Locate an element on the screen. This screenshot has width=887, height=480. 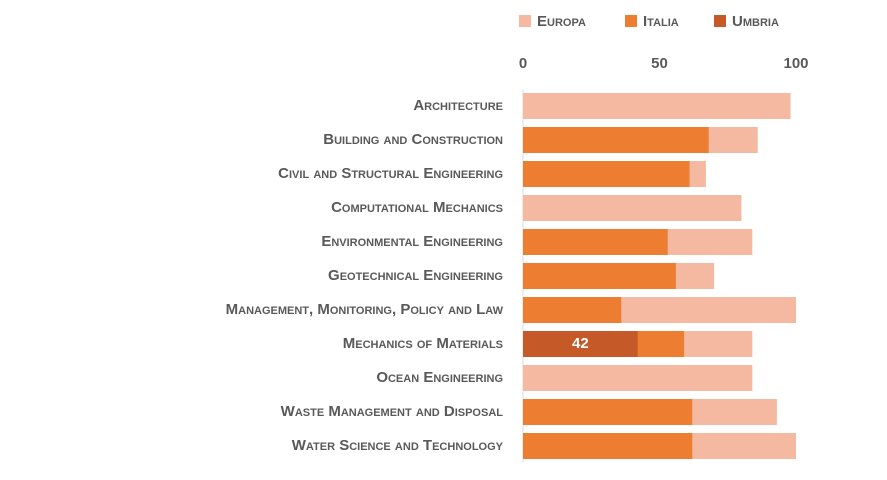
category-label: Waste Management and Disposal is located at coordinates (392, 411).